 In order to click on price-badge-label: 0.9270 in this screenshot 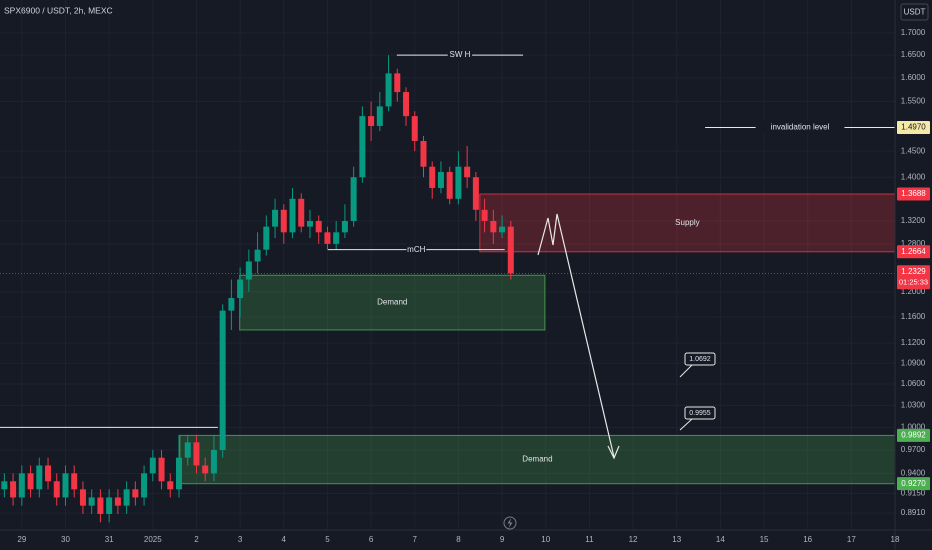, I will do `click(913, 483)`.